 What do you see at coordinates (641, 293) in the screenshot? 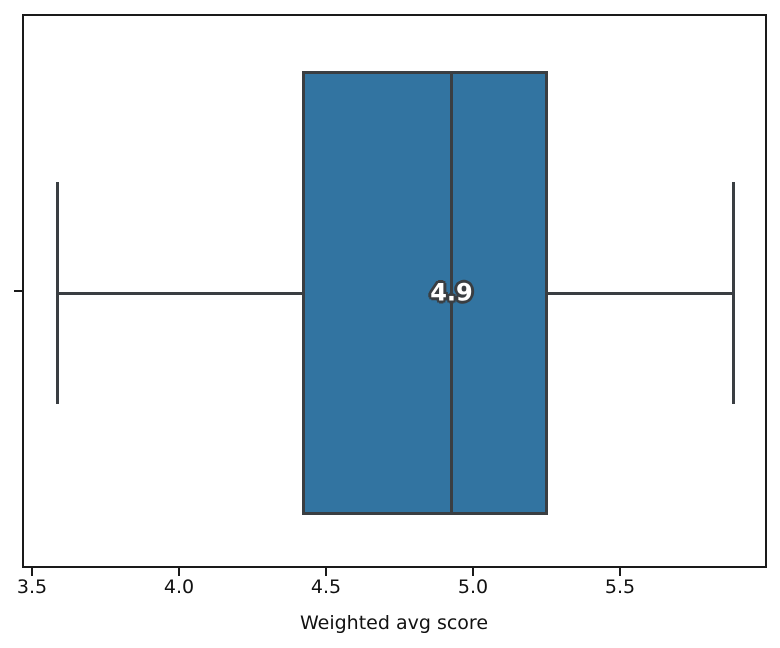
I see `whisker-high-line` at bounding box center [641, 293].